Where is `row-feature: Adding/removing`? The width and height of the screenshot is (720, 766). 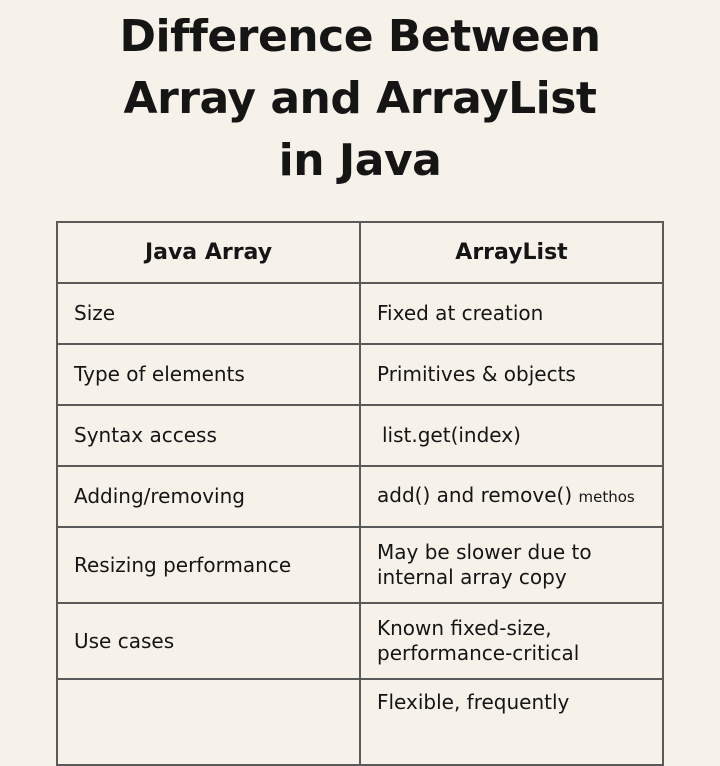
row-feature: Adding/removing is located at coordinates (208, 496).